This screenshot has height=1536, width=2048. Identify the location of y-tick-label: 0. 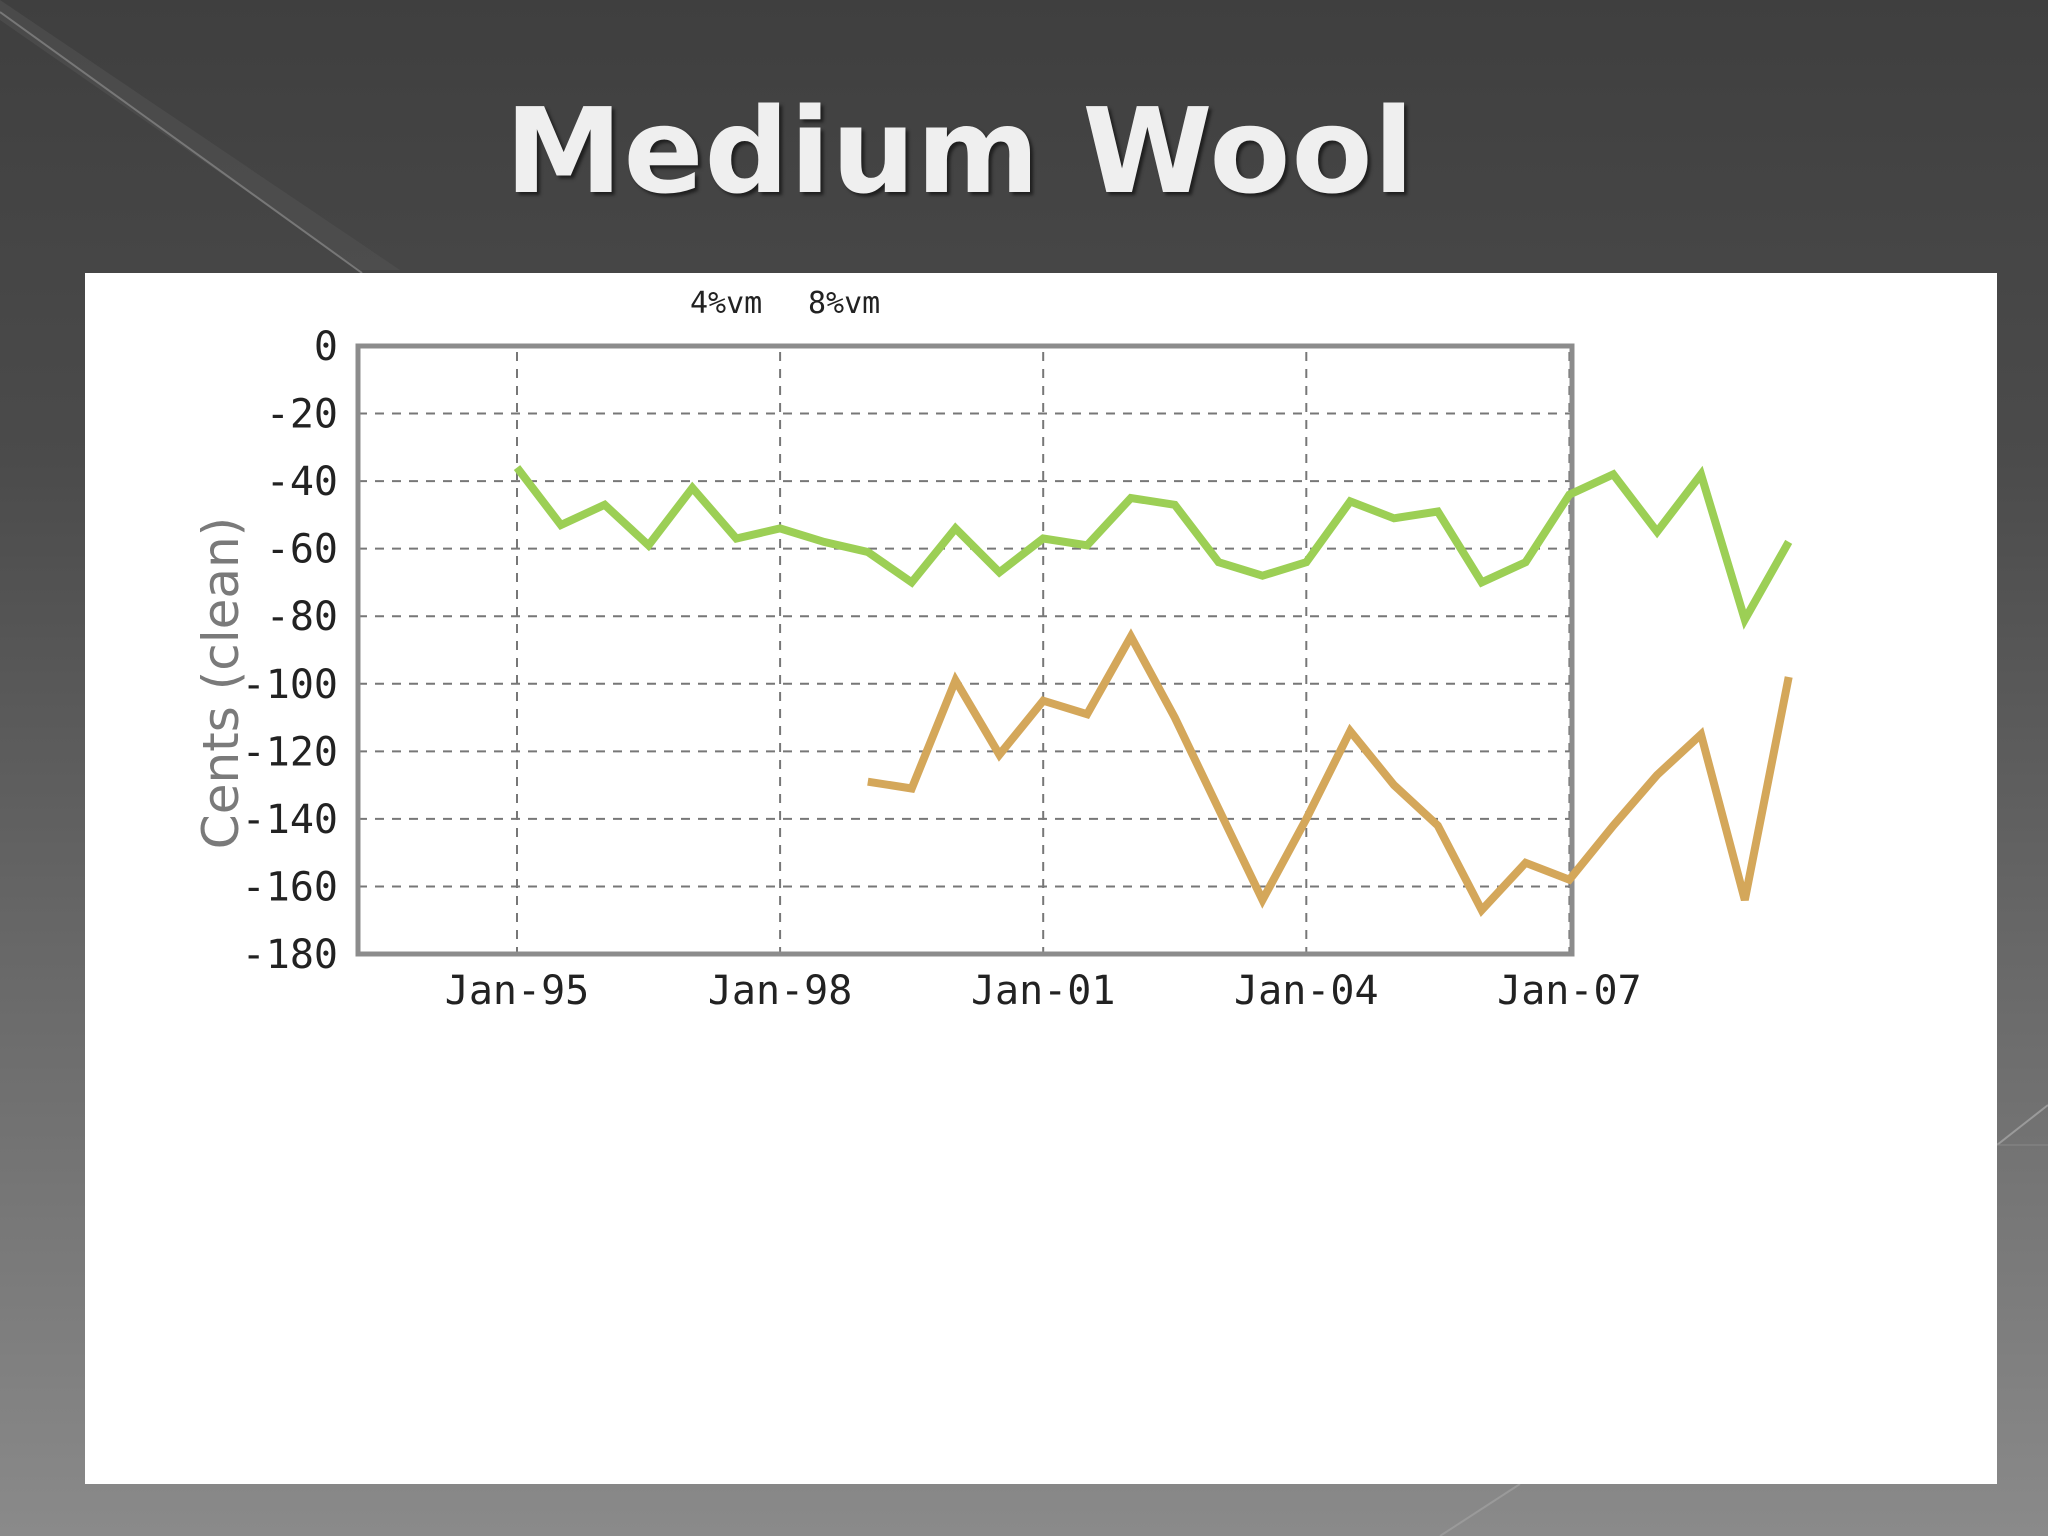
(326, 347).